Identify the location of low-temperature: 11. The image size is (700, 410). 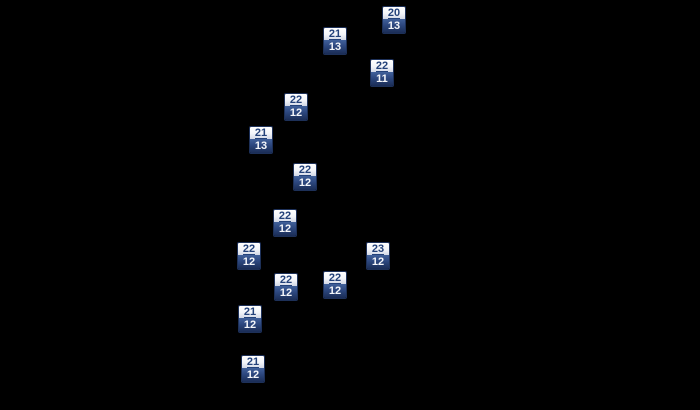
(382, 79).